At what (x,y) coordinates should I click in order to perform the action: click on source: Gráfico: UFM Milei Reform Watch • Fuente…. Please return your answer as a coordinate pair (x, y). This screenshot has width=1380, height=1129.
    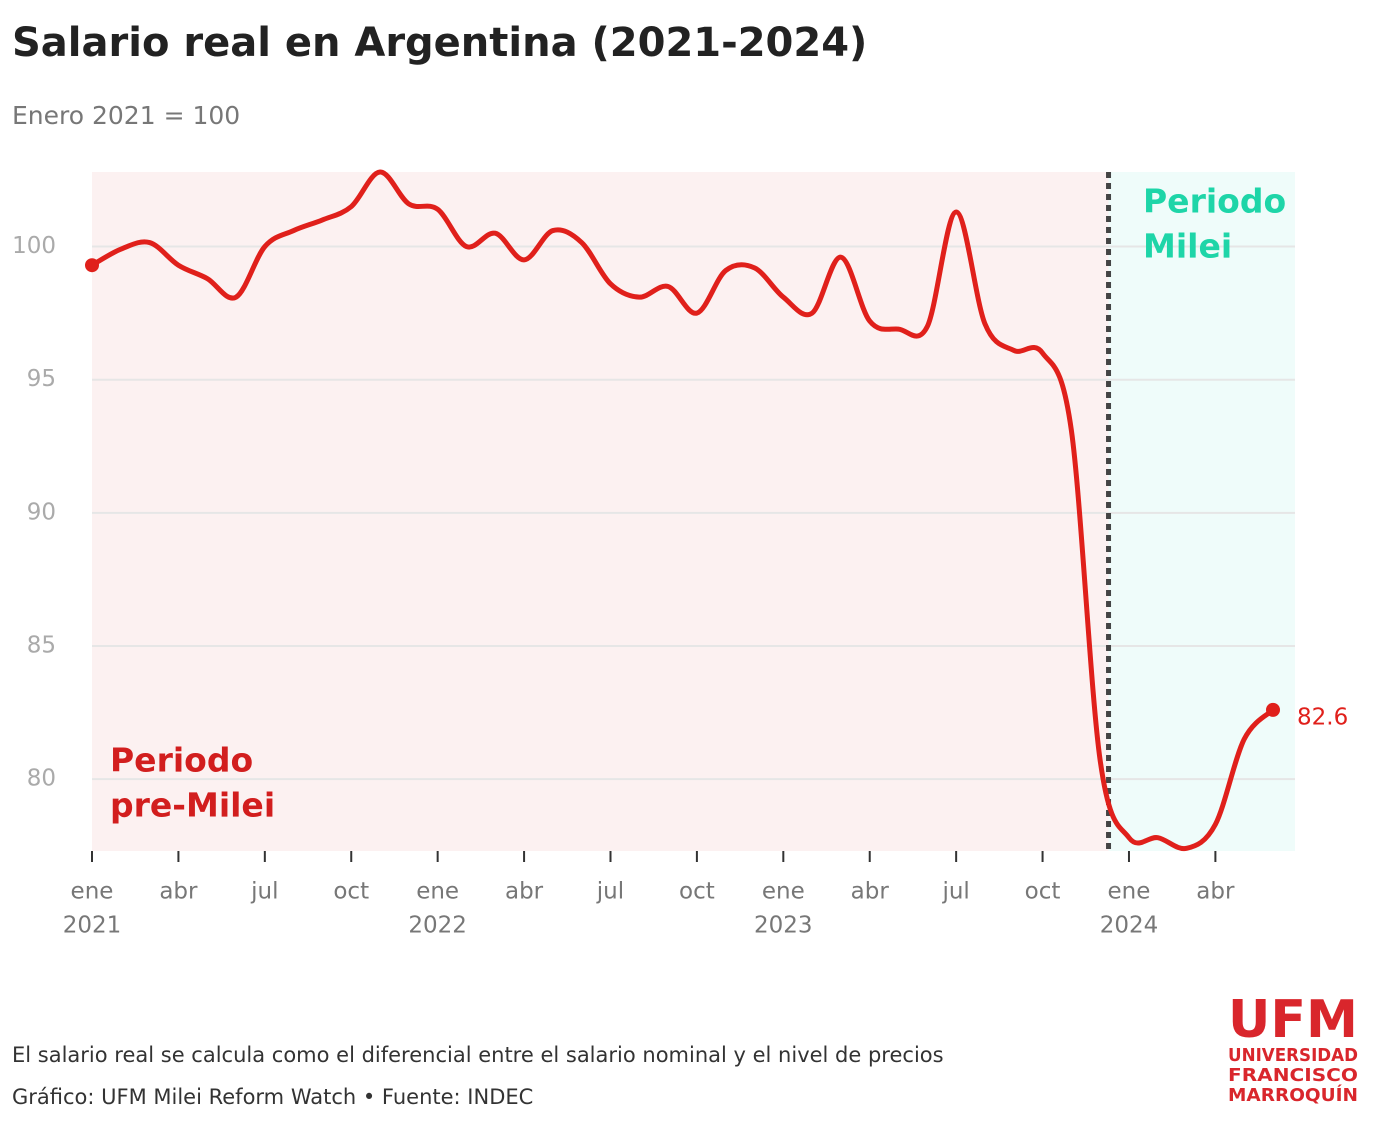
    Looking at the image, I should click on (272, 1097).